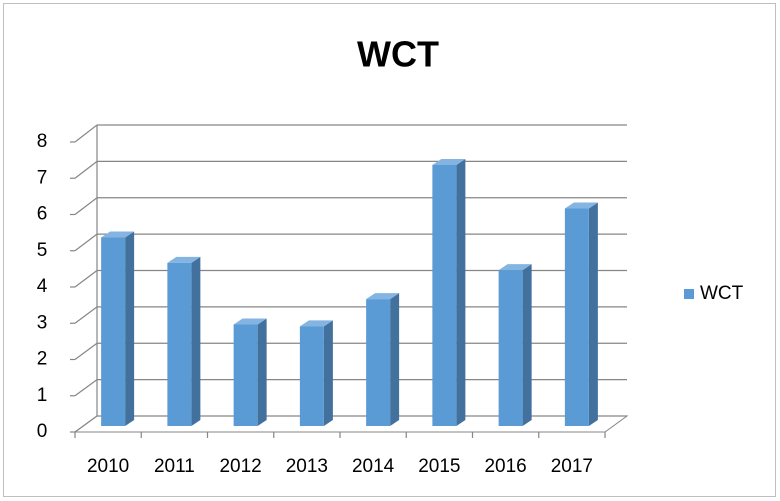  What do you see at coordinates (373, 466) in the screenshot?
I see `x-tick-label: 2014` at bounding box center [373, 466].